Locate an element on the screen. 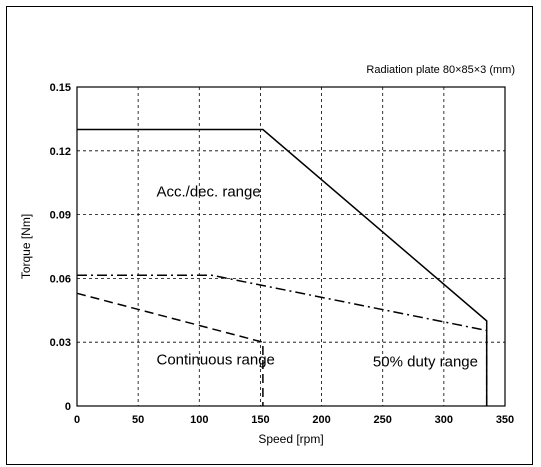  x-tick-label: 350 is located at coordinates (505, 420).